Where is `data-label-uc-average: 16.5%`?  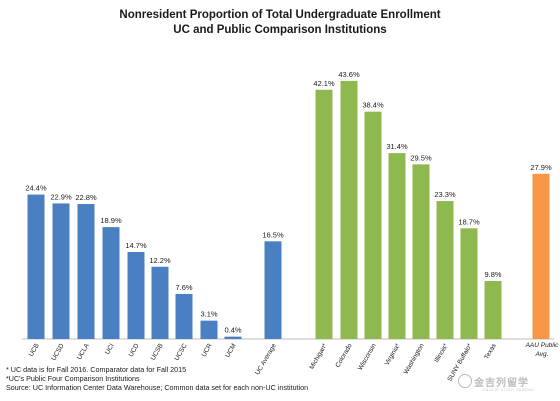
data-label-uc-average: 16.5% is located at coordinates (273, 234).